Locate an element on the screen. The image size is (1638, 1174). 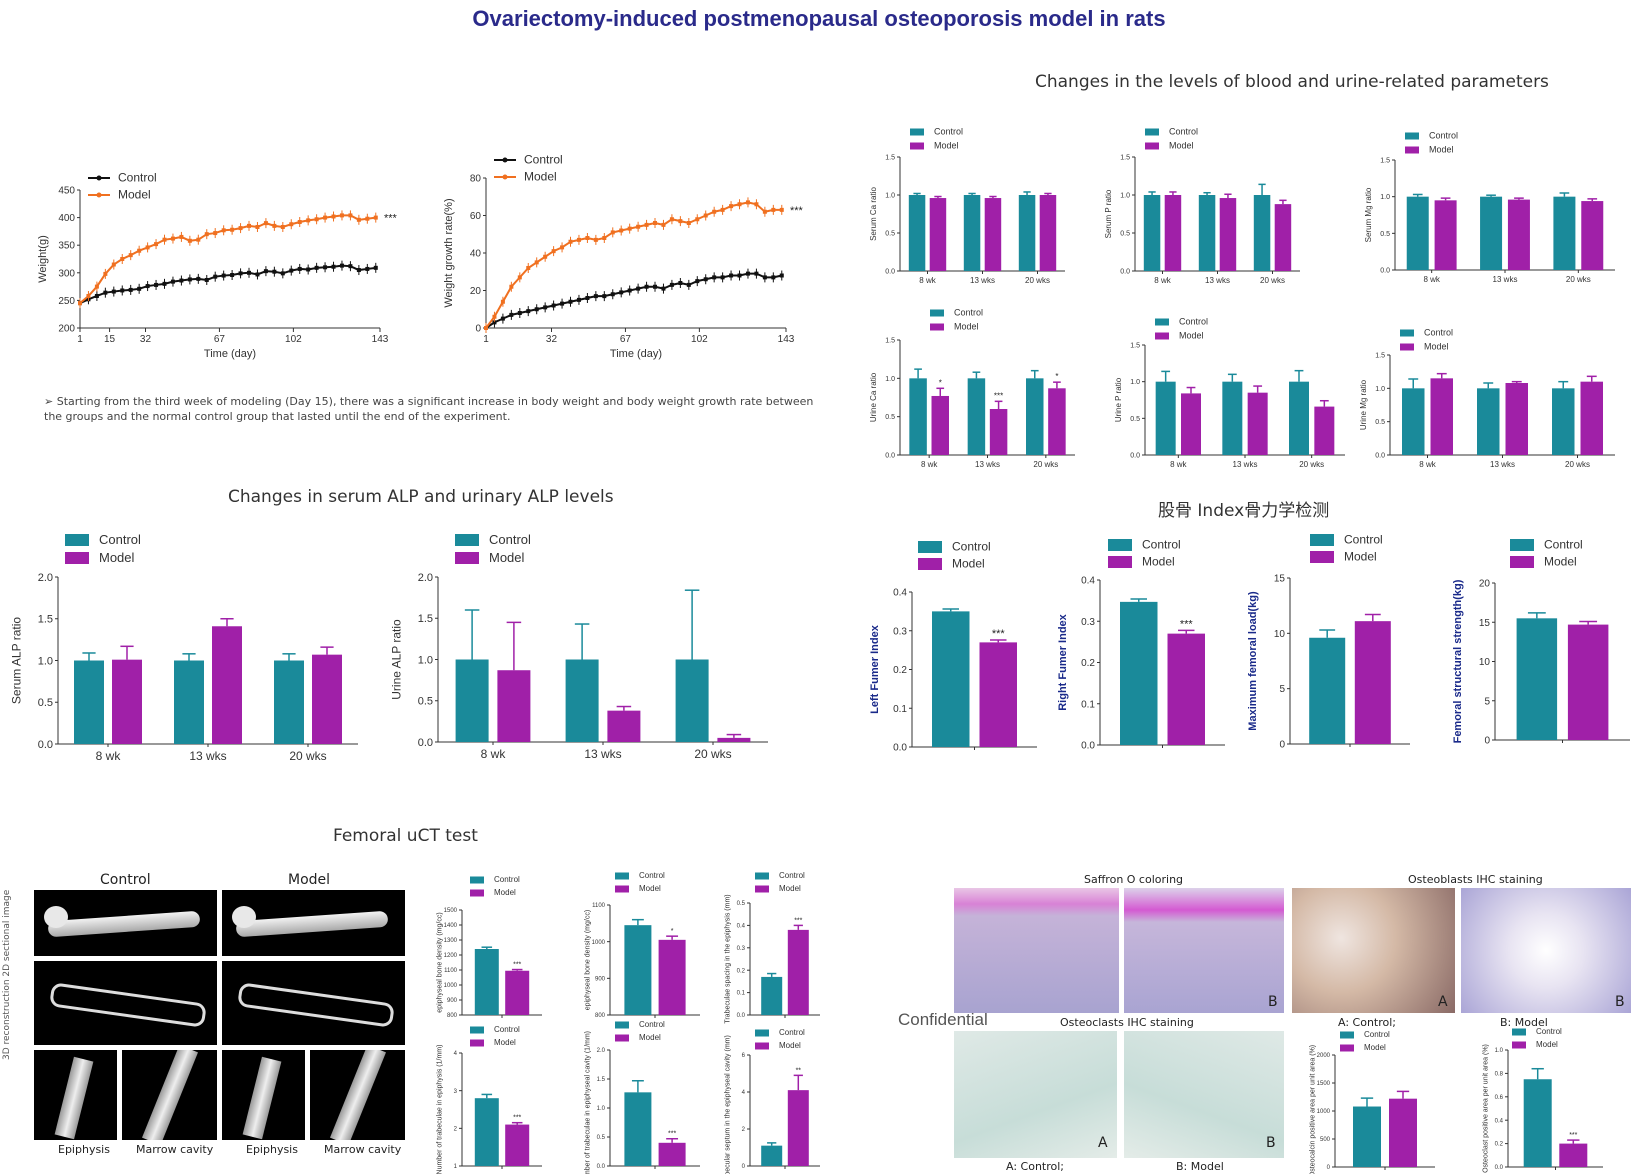
x-tick-label: 20 wks is located at coordinates (712, 754).